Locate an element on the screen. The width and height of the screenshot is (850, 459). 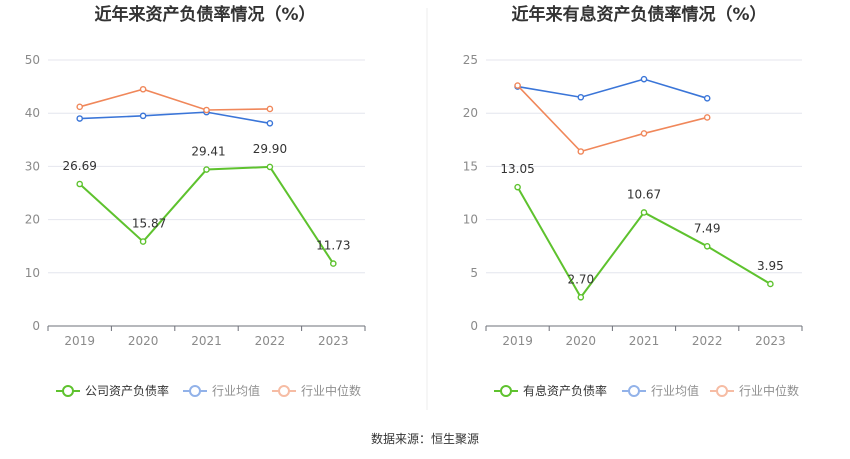
y-tick-label: 25 is located at coordinates (470, 60).